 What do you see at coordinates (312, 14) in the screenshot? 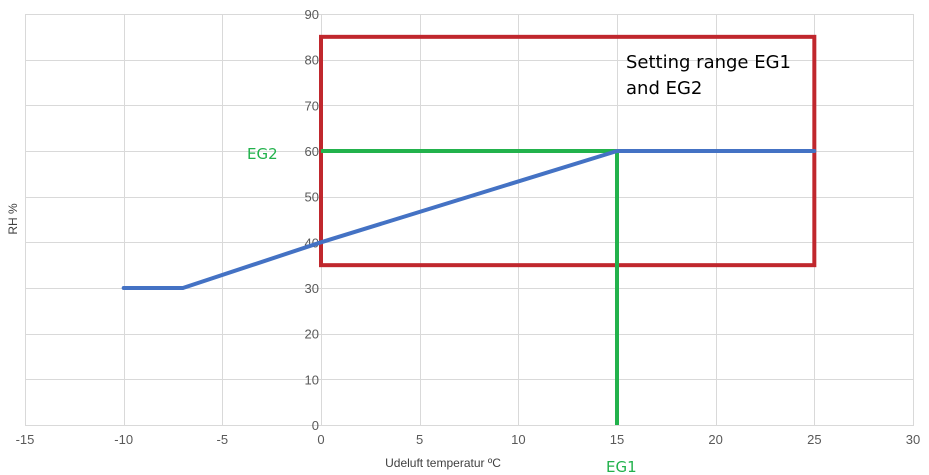
I see `y-tick-label: 90` at bounding box center [312, 14].